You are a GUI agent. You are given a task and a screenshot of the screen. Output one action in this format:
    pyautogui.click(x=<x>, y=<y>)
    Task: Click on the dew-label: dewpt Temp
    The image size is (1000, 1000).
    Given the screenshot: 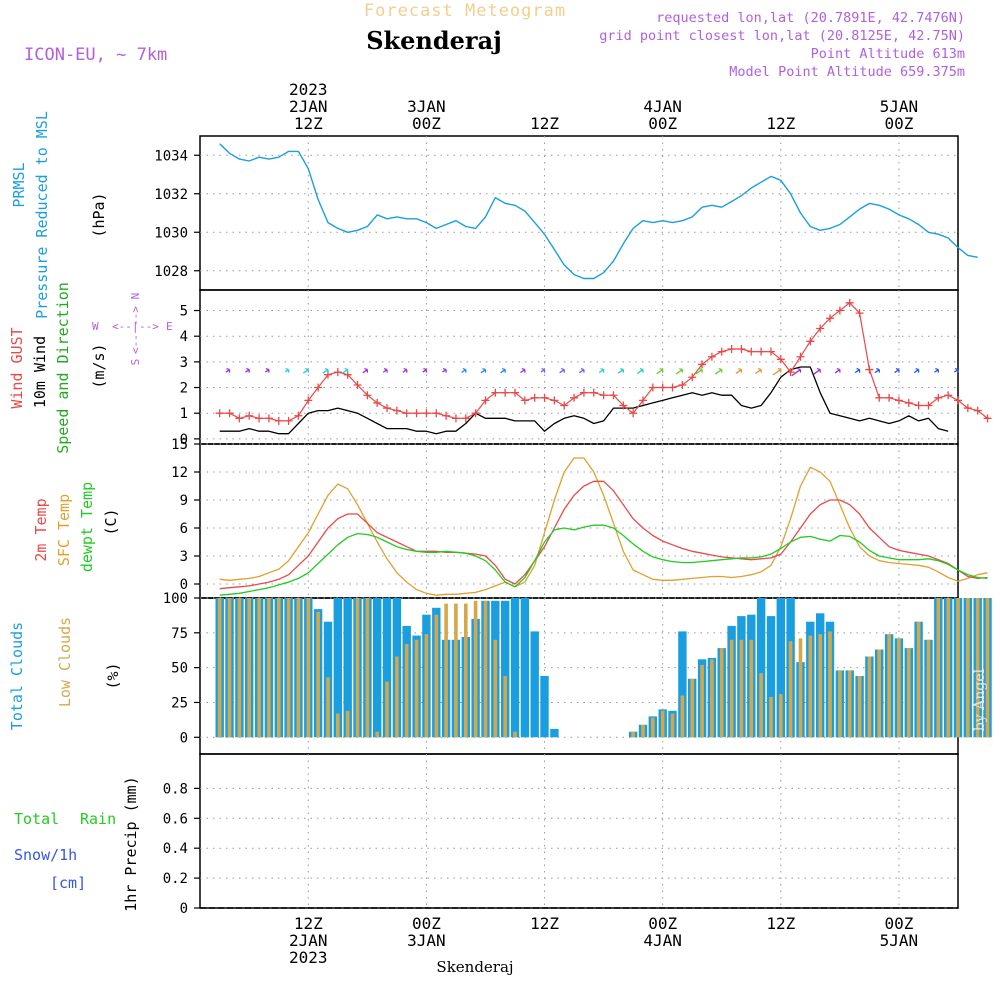 What is the action you would take?
    pyautogui.click(x=87, y=527)
    